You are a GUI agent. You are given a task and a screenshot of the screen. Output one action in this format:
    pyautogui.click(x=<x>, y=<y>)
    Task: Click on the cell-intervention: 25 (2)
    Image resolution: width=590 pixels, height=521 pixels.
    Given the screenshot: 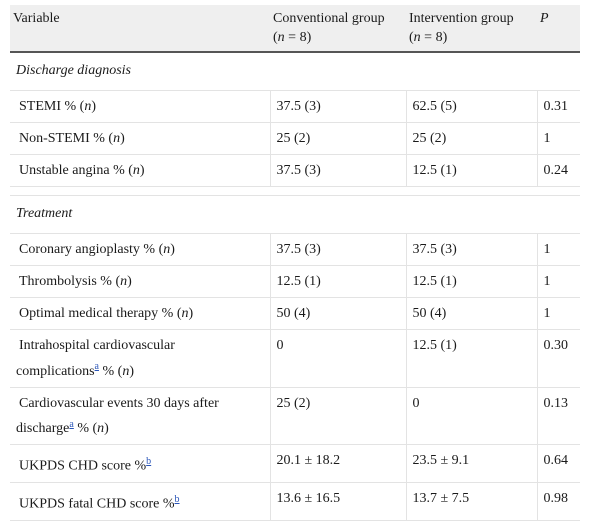 What is the action you would take?
    pyautogui.click(x=471, y=138)
    